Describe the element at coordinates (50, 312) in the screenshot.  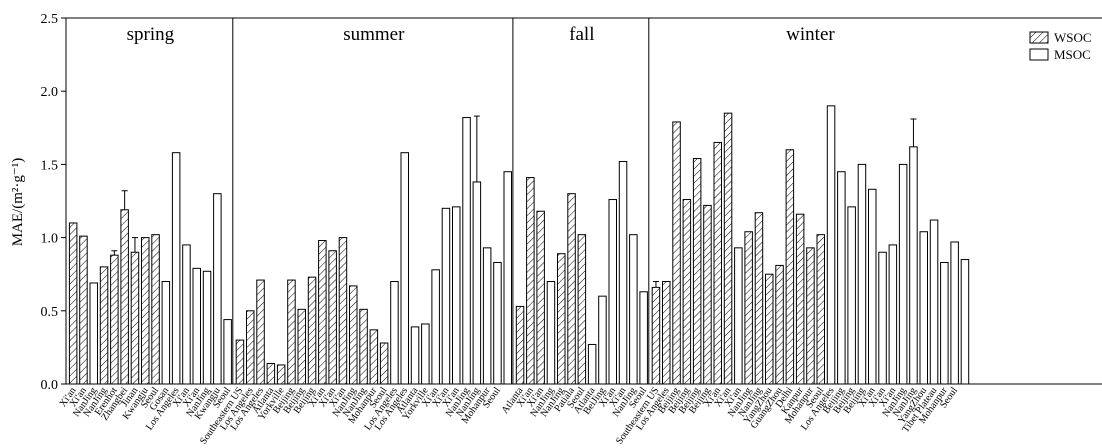
I see `y-tick-label: 0.5` at that location.